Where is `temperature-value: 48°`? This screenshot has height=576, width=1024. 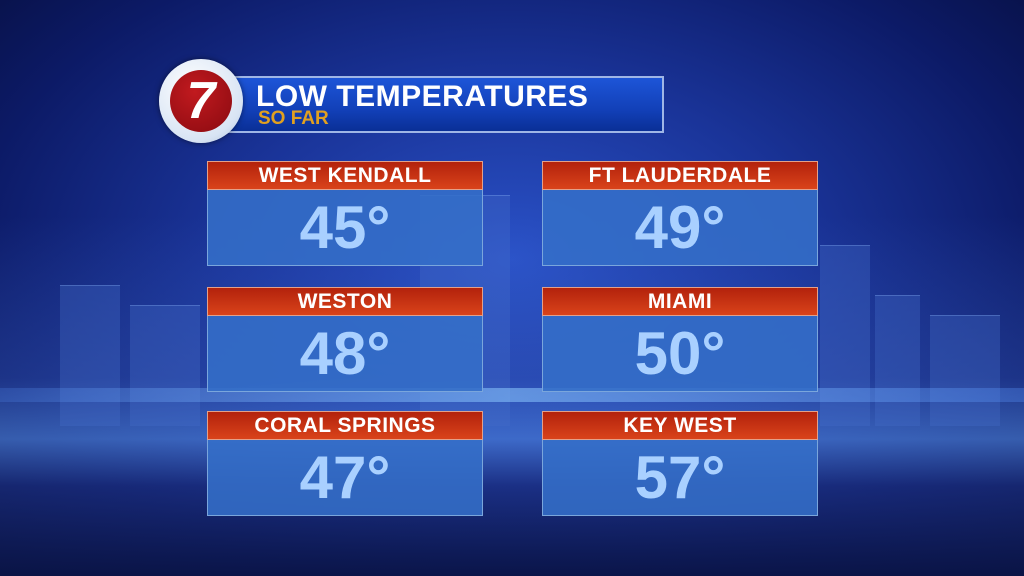
temperature-value: 48° is located at coordinates (345, 354).